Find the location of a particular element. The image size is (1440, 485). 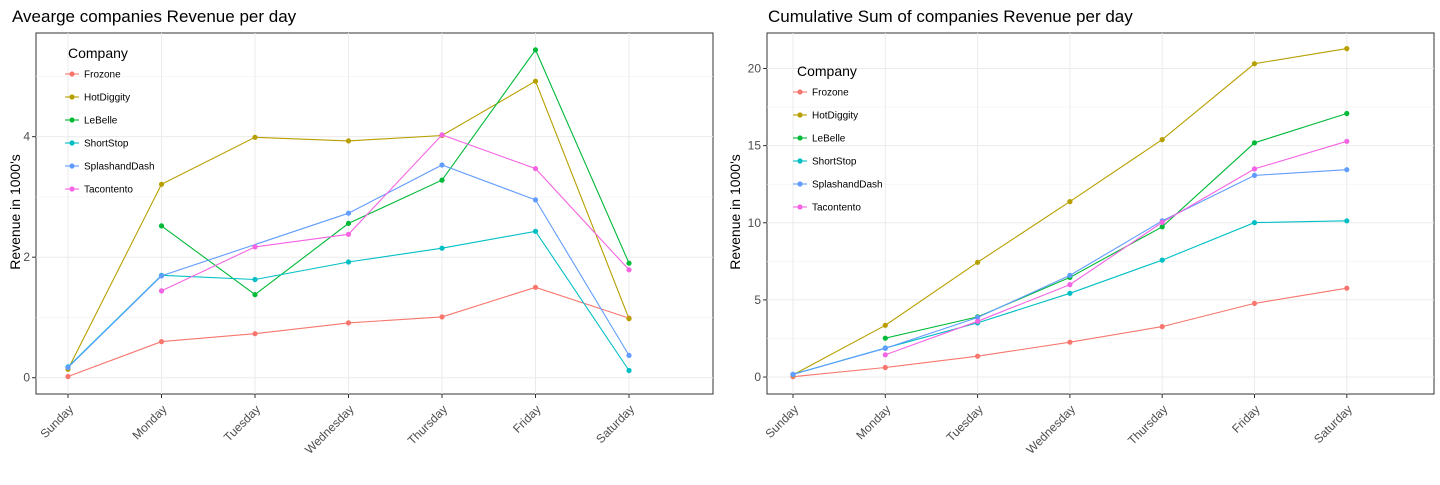

series-line is located at coordinates (1116, 248).